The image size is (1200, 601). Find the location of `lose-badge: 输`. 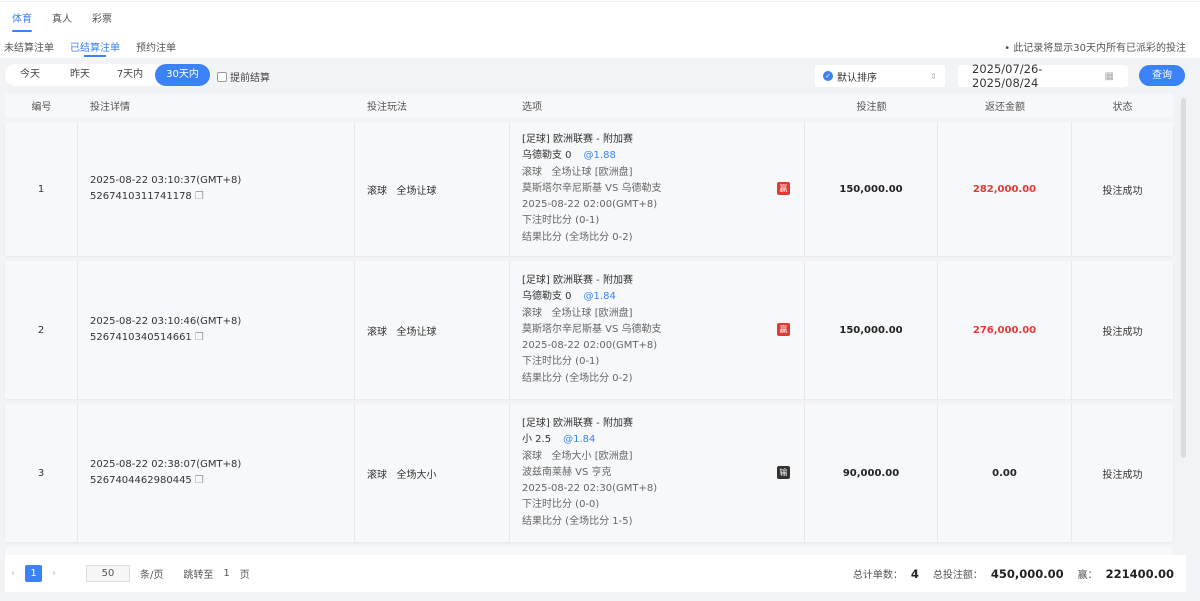

lose-badge: 输 is located at coordinates (783, 472).